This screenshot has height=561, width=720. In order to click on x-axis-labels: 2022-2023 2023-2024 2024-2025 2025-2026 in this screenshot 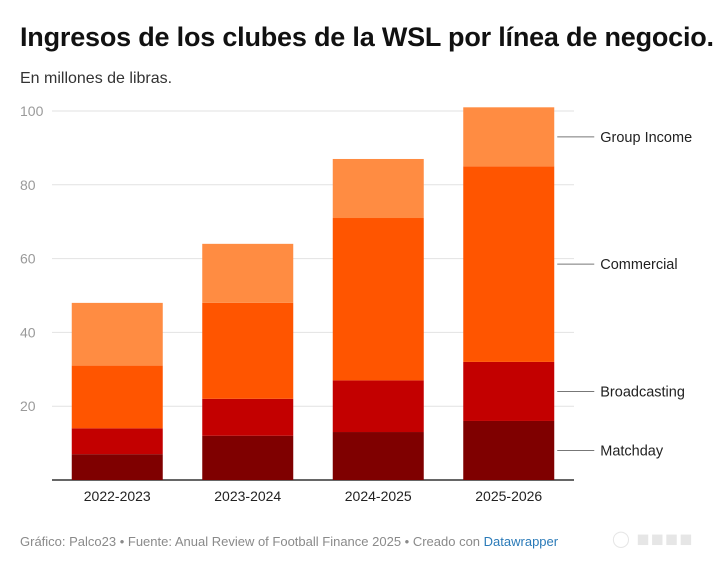, I will do `click(313, 496)`.